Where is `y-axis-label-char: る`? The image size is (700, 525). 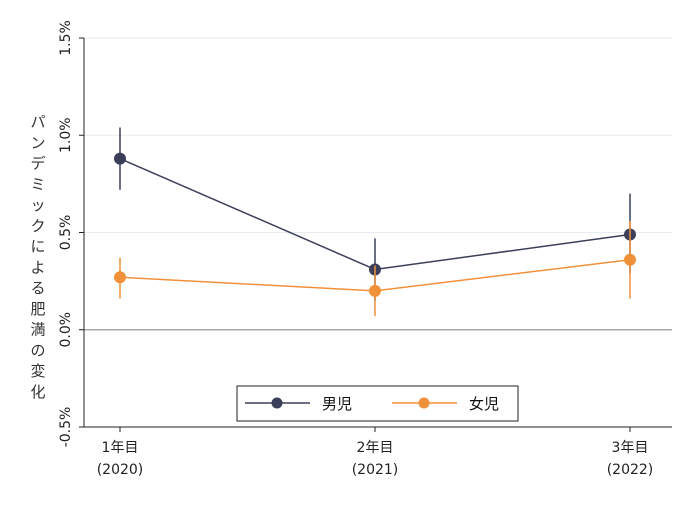
y-axis-label-char: る is located at coordinates (37, 288).